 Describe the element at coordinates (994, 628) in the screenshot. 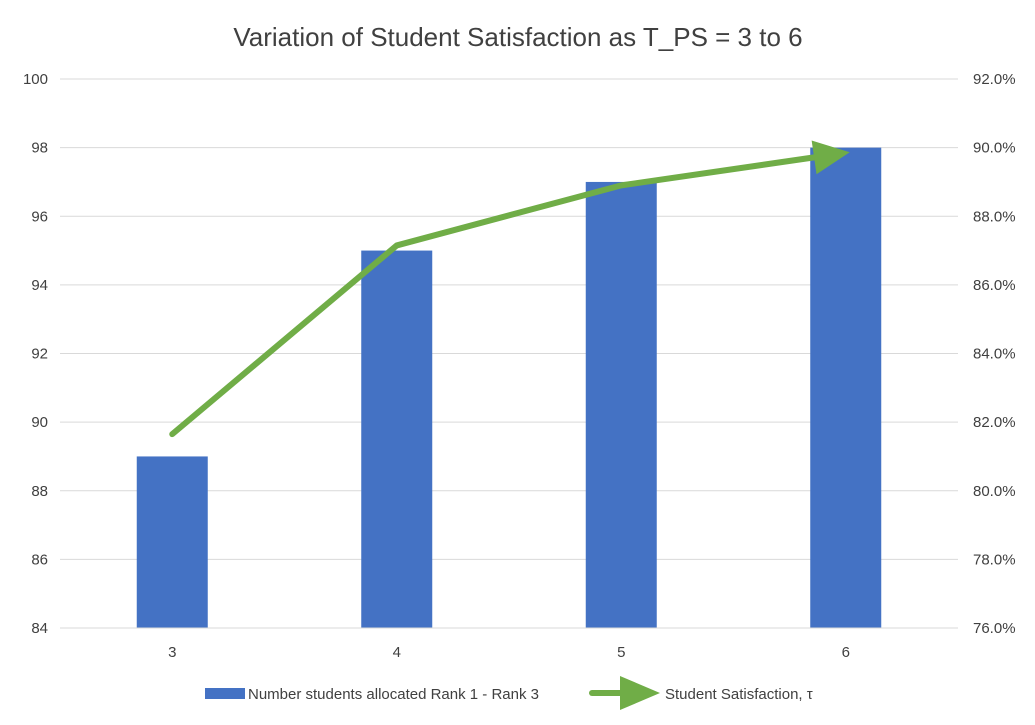

I see `right-tick-label: 76.0%` at that location.